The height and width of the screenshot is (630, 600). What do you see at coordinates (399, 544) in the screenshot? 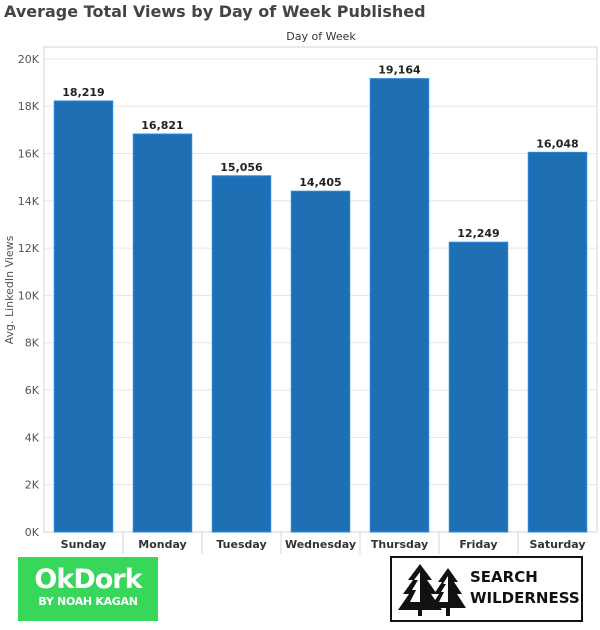
I see `x-tick-label: Thursday` at bounding box center [399, 544].